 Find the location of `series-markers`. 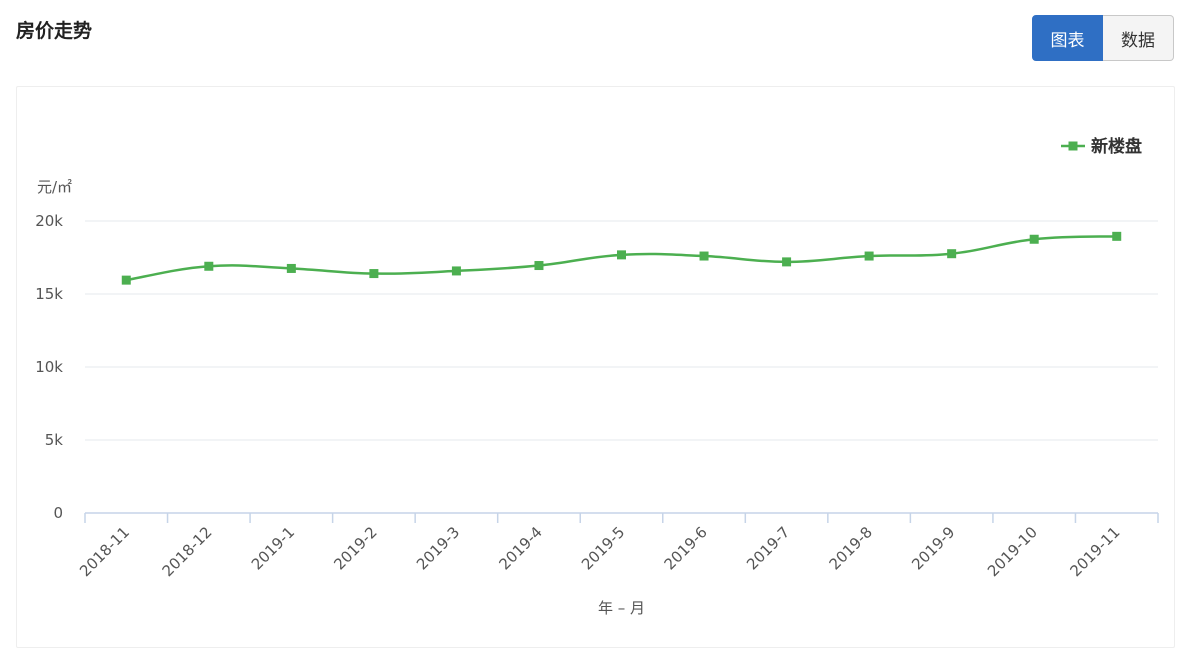

series-markers is located at coordinates (621, 258).